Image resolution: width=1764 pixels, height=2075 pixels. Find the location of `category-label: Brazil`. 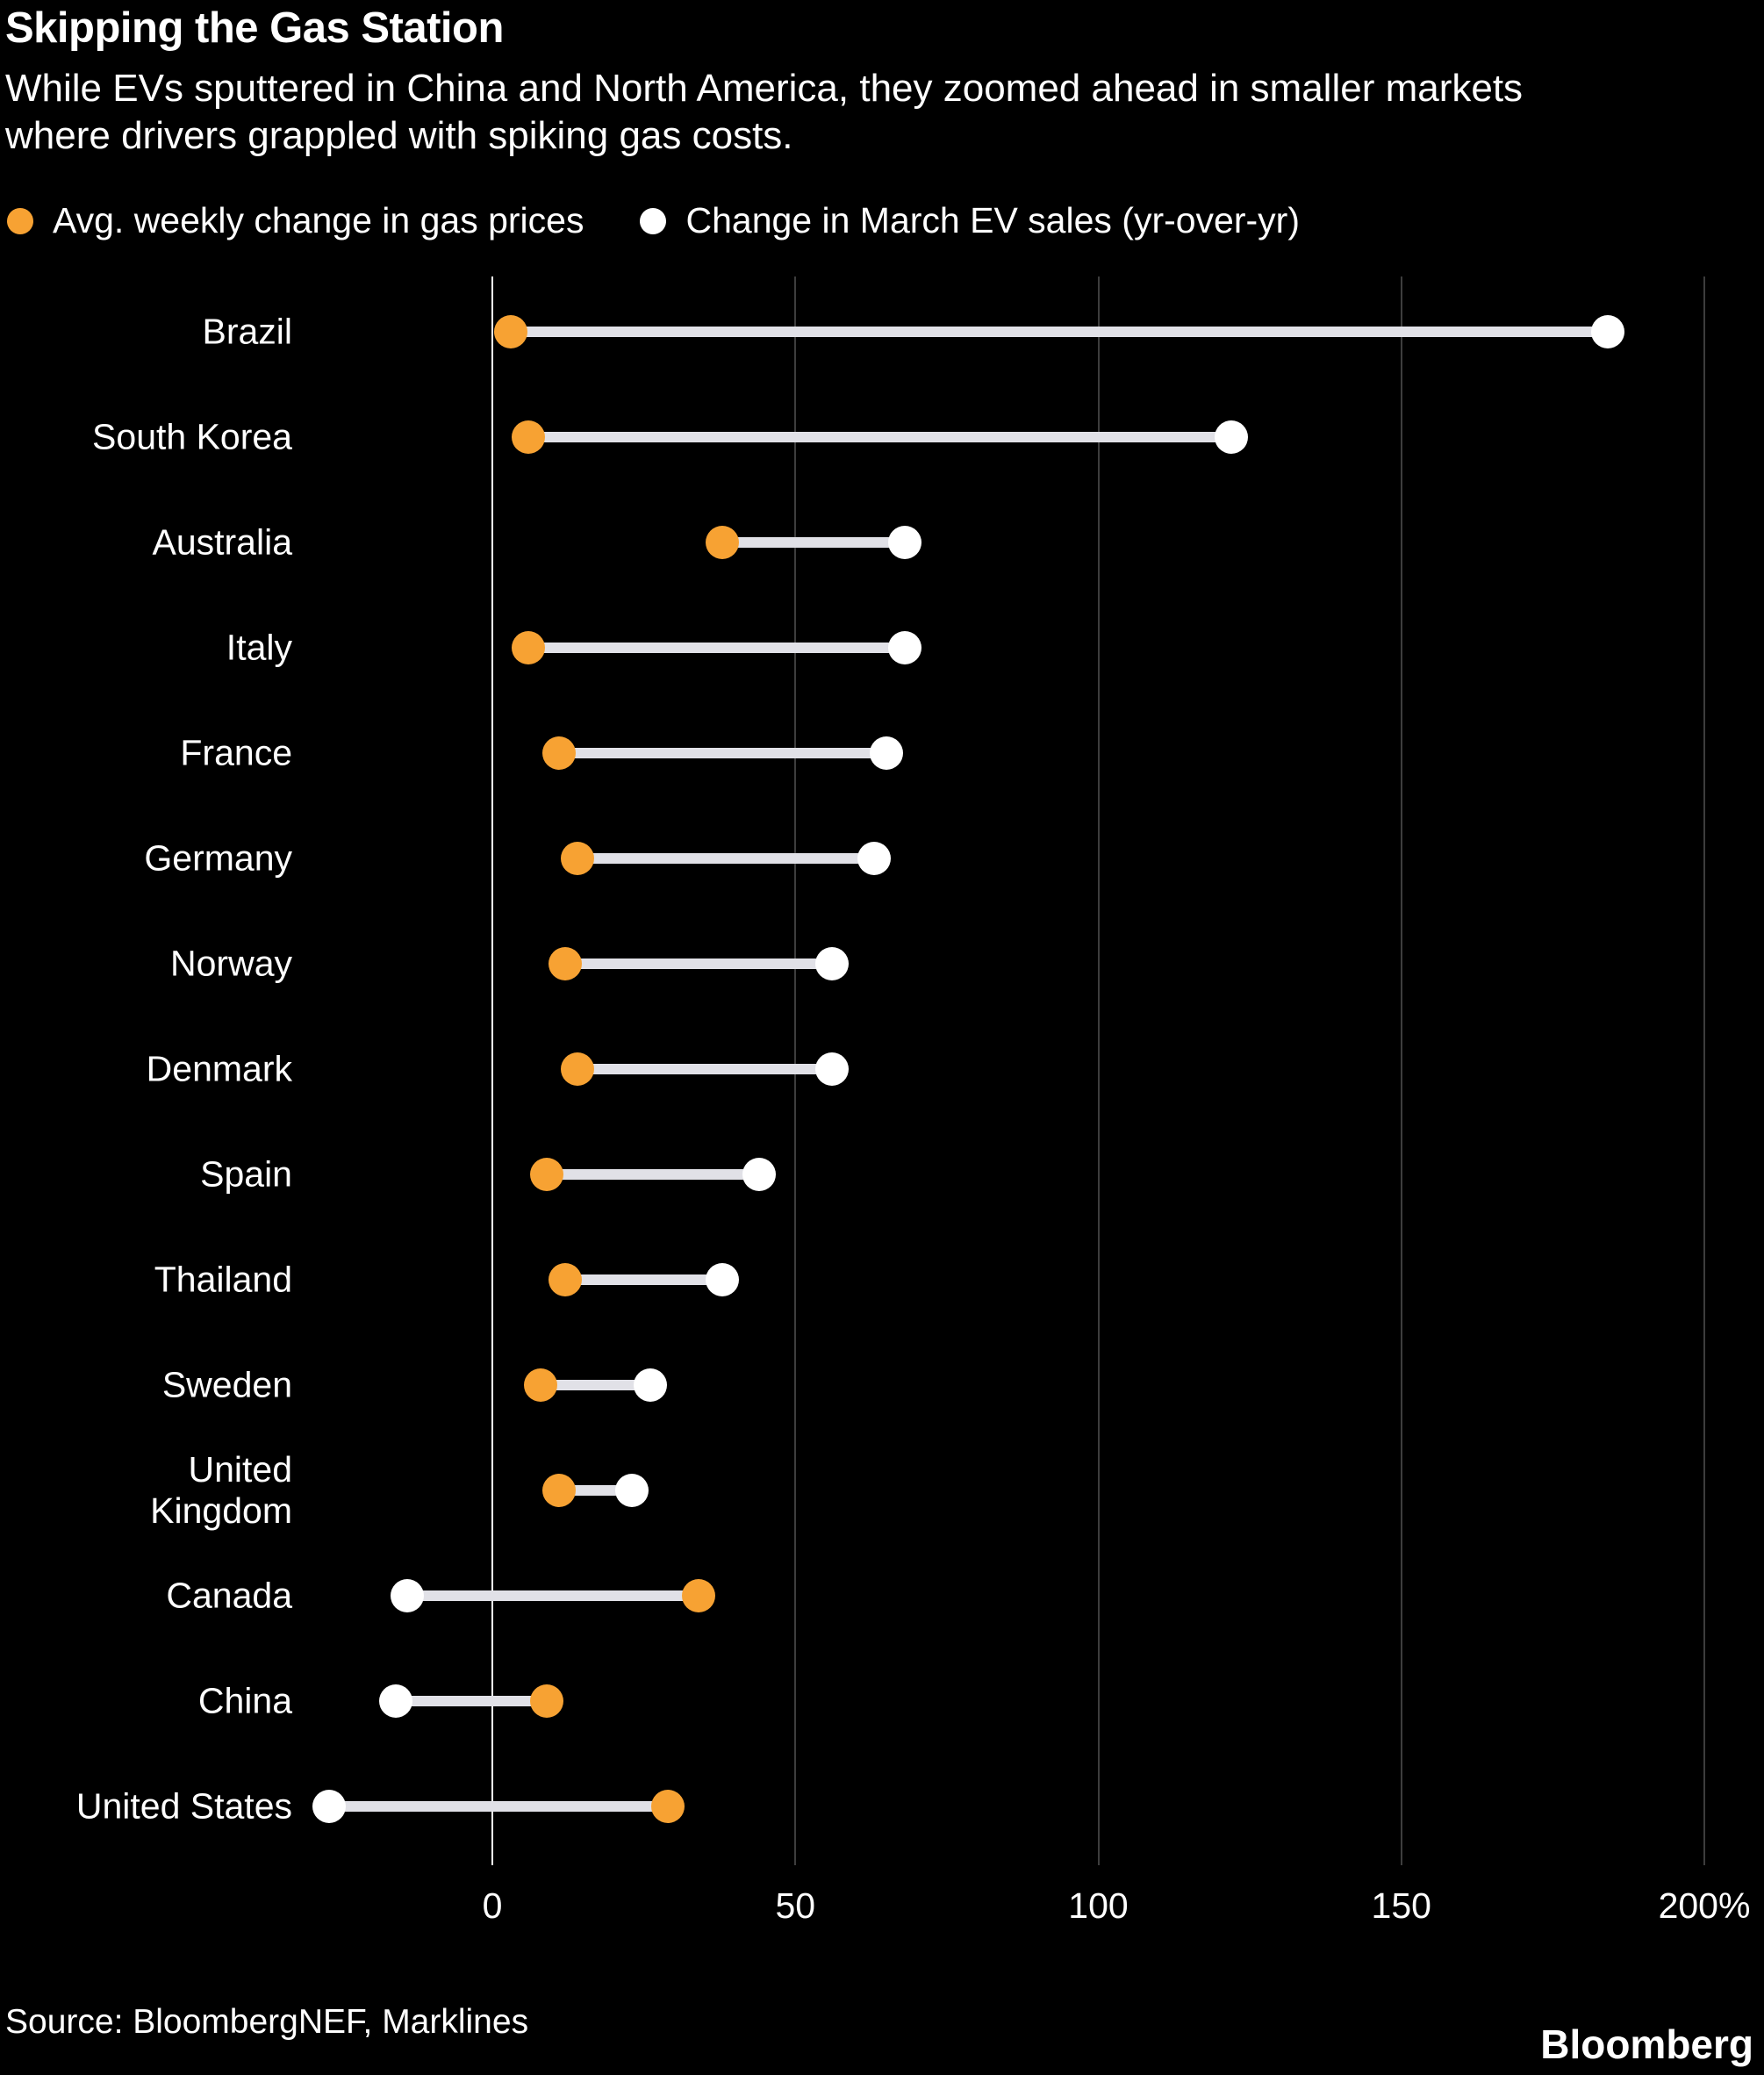

category-label: Brazil is located at coordinates (247, 332).